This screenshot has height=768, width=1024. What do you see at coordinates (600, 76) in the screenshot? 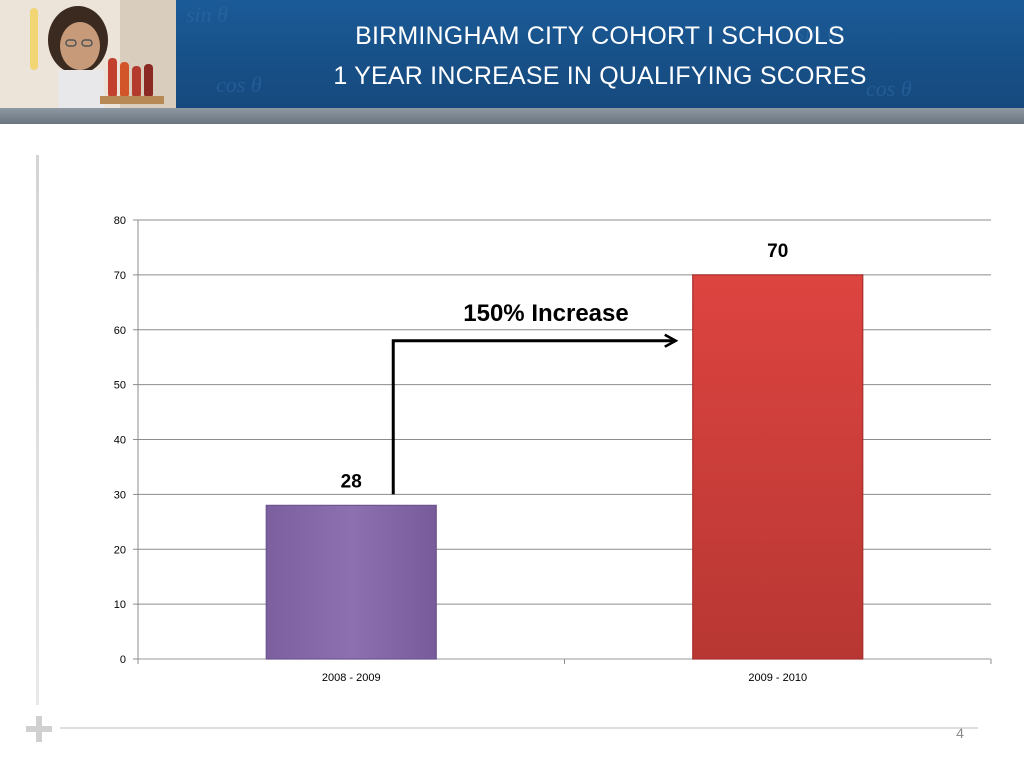
I see `slide-title-line2: 1 YEAR INCREASE IN QUALIFYING SCORES` at bounding box center [600, 76].